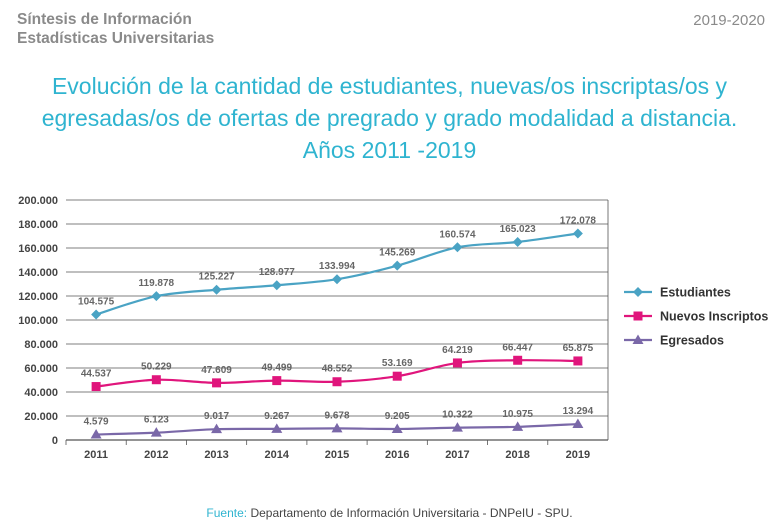  I want to click on legend-label: Egresados, so click(692, 341).